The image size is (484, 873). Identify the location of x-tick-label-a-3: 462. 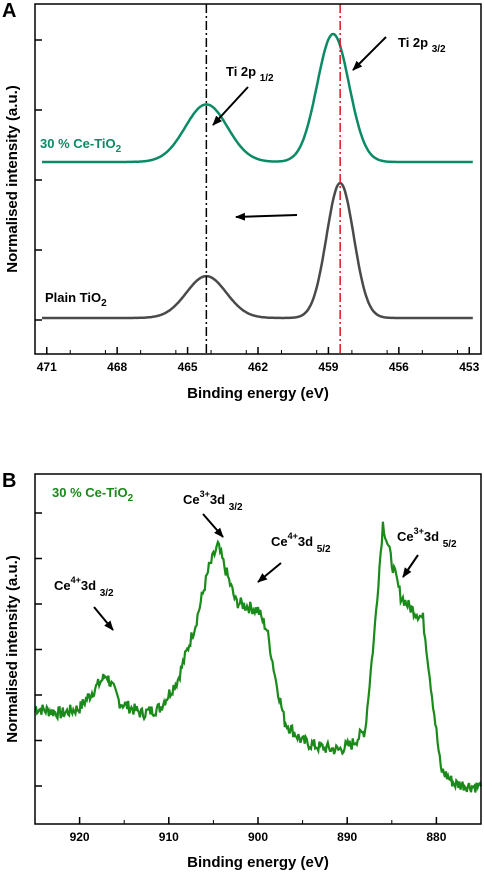
(258, 367).